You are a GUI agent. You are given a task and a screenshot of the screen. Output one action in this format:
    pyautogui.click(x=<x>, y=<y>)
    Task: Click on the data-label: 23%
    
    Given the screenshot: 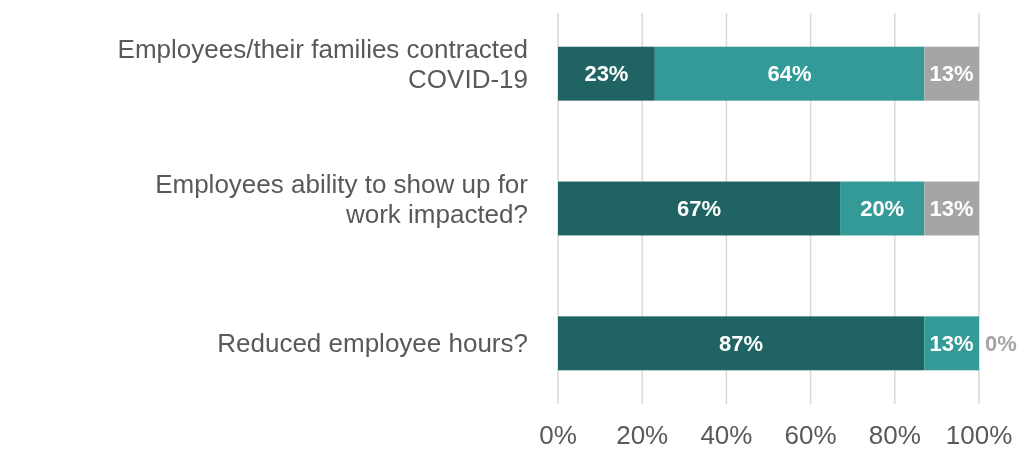 What is the action you would take?
    pyautogui.click(x=606, y=74)
    